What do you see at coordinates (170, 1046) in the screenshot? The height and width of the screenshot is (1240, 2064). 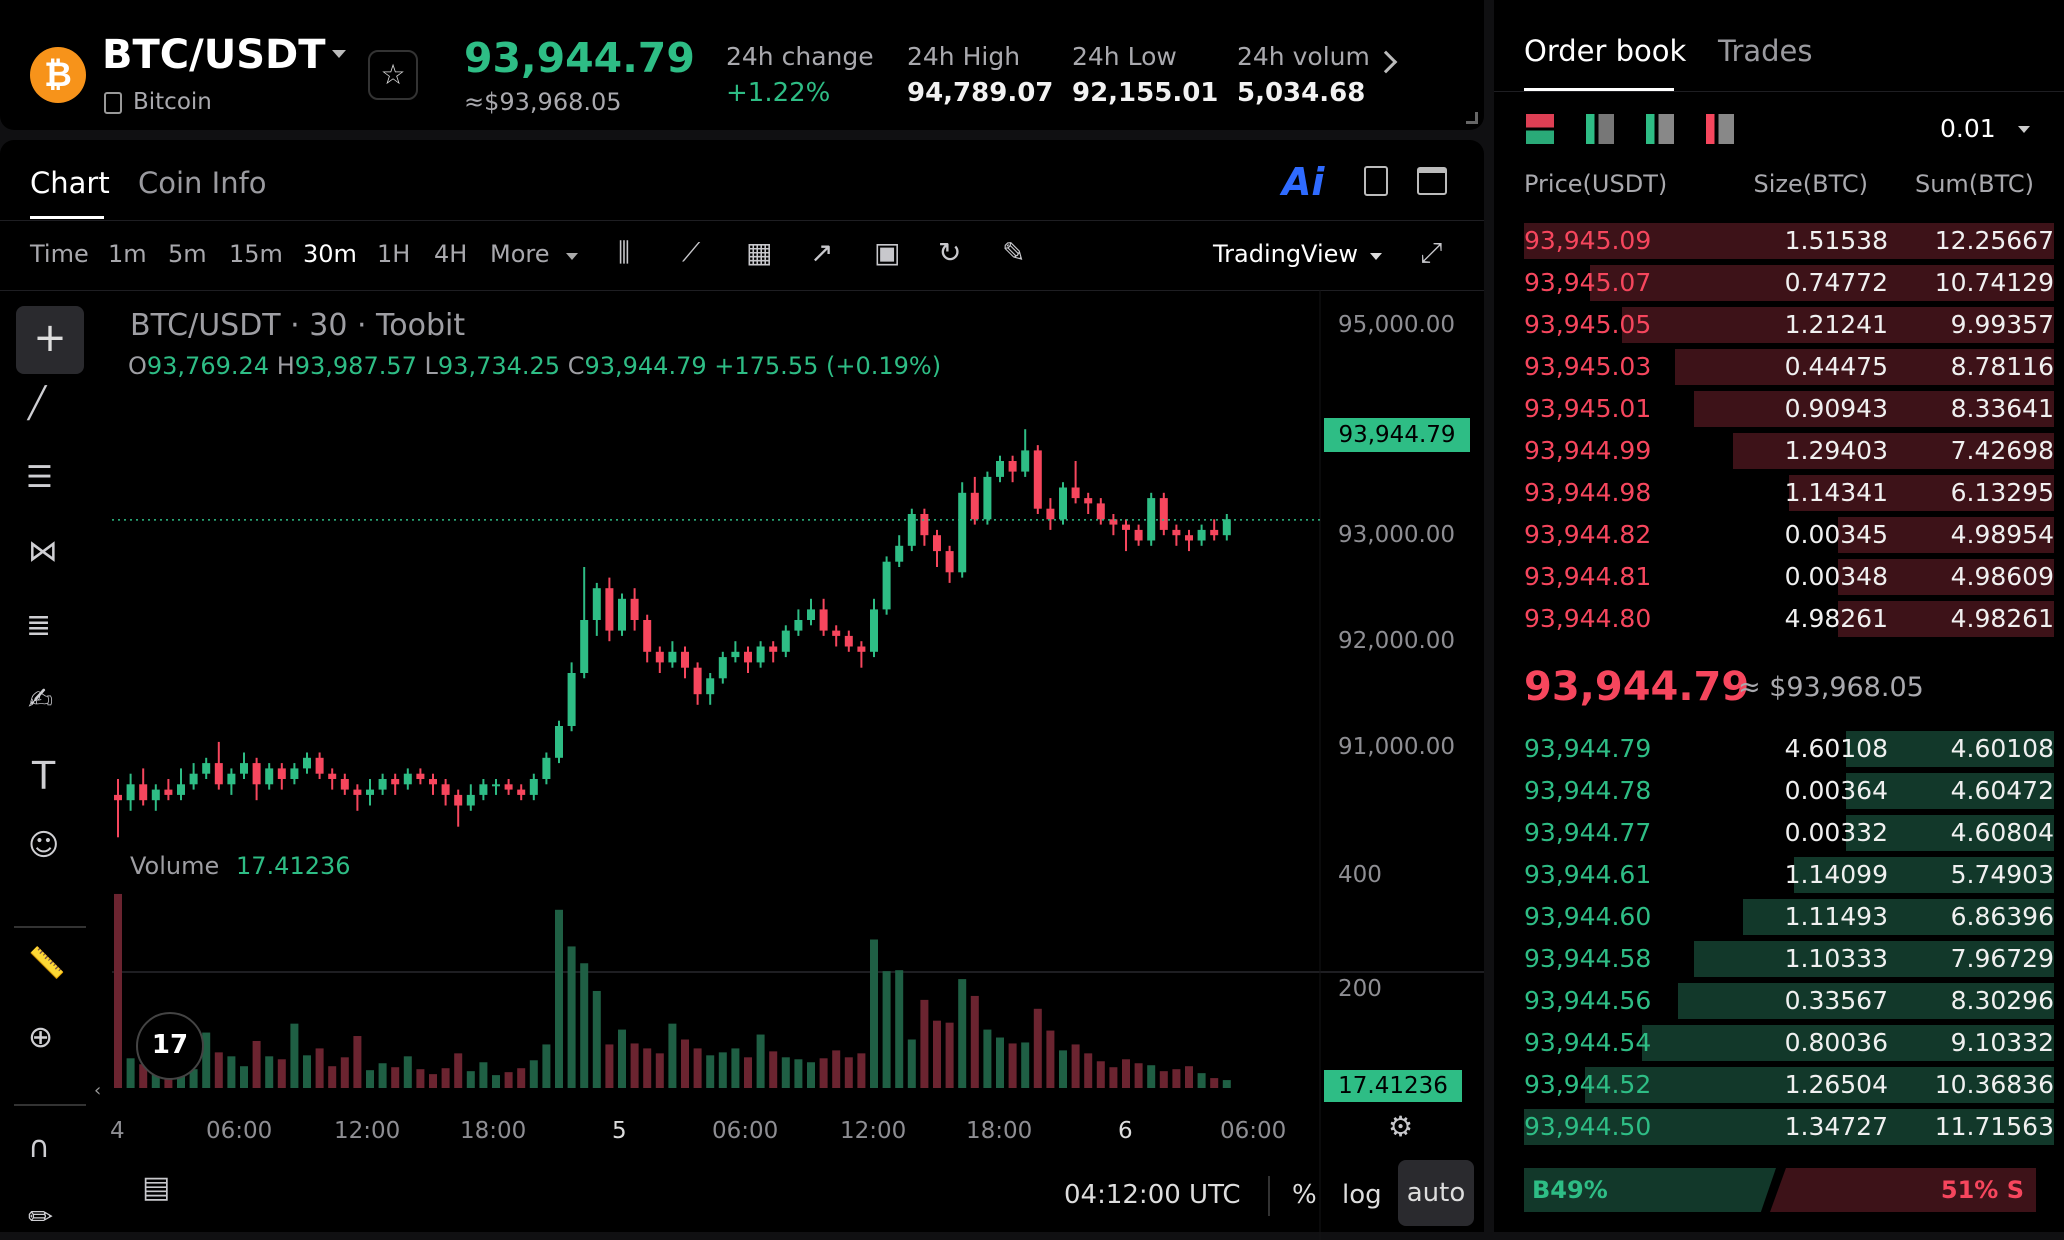 I see `tradingview-logo: 17` at bounding box center [170, 1046].